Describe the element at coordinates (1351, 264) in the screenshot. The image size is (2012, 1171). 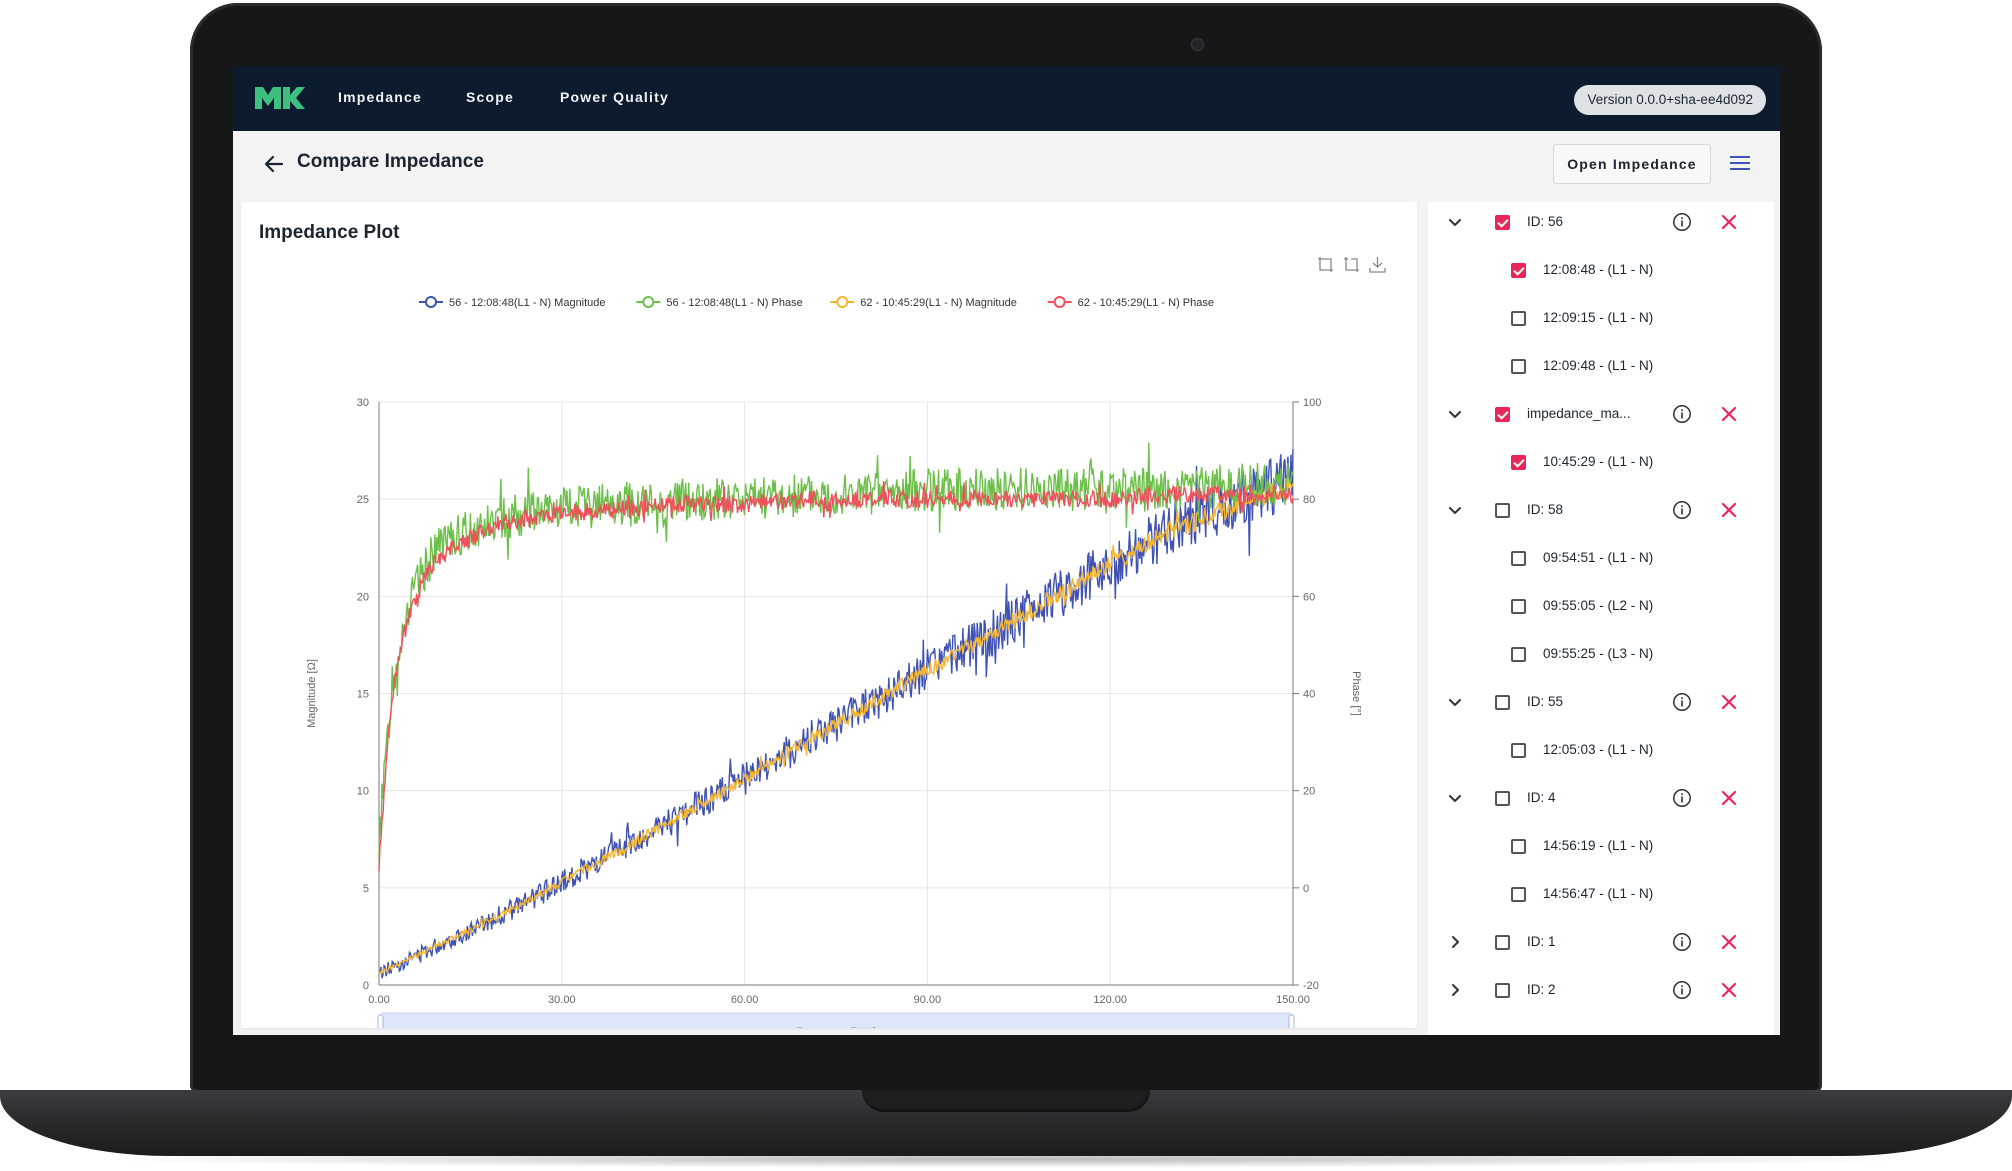
I see `zoom-reset-icon` at that location.